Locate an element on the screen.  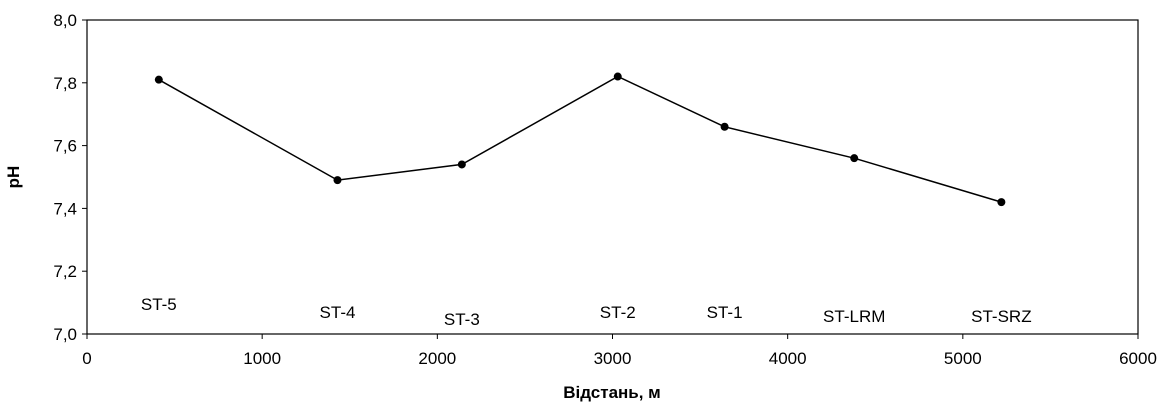
x-tick-label: 5000 is located at coordinates (963, 358).